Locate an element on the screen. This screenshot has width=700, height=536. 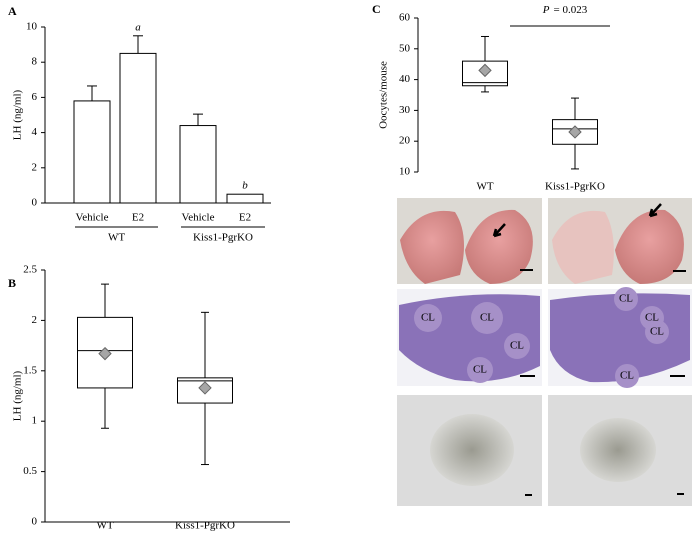
y-tick-label: 2.5 is located at coordinates (30, 270).